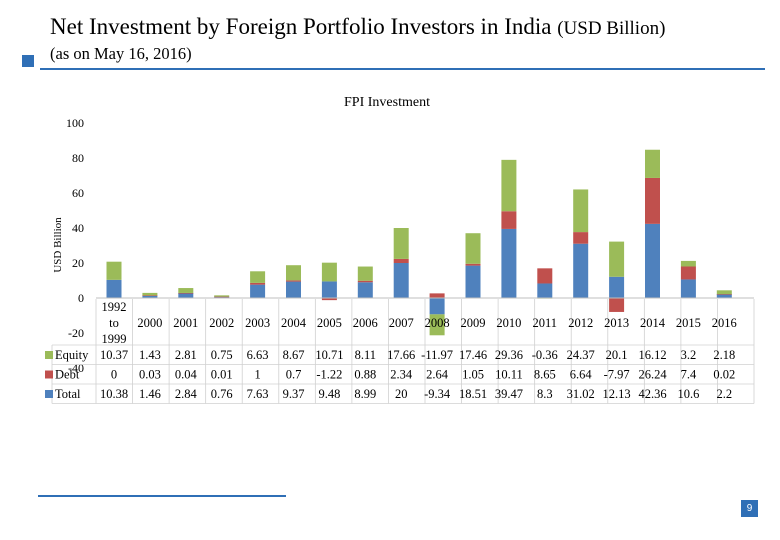 The height and width of the screenshot is (540, 780). What do you see at coordinates (149, 323) in the screenshot?
I see `category-label: 2000` at bounding box center [149, 323].